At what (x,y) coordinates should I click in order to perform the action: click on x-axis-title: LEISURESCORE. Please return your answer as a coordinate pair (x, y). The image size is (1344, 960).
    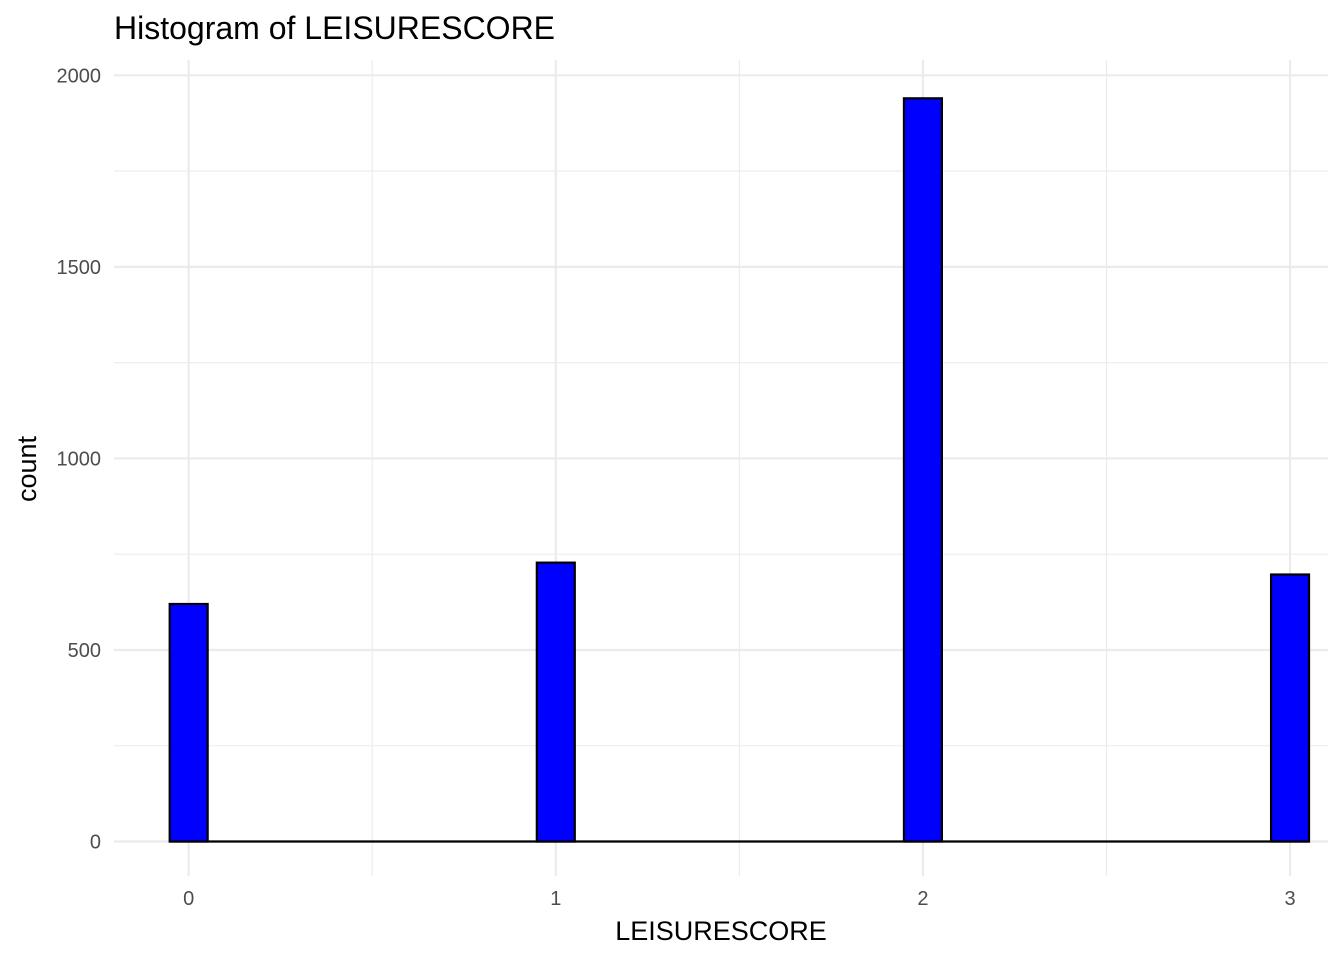
    Looking at the image, I should click on (721, 931).